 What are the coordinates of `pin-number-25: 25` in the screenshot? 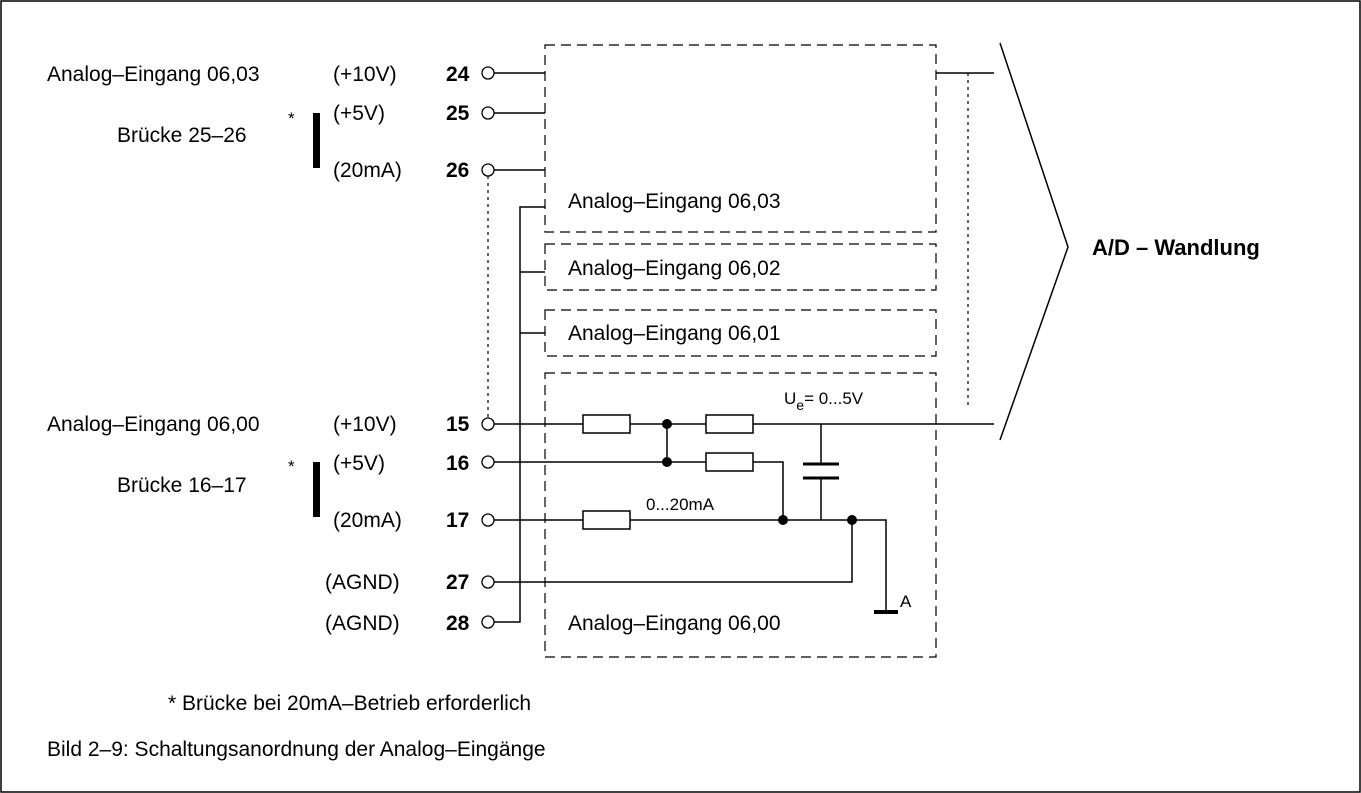 It's located at (458, 113).